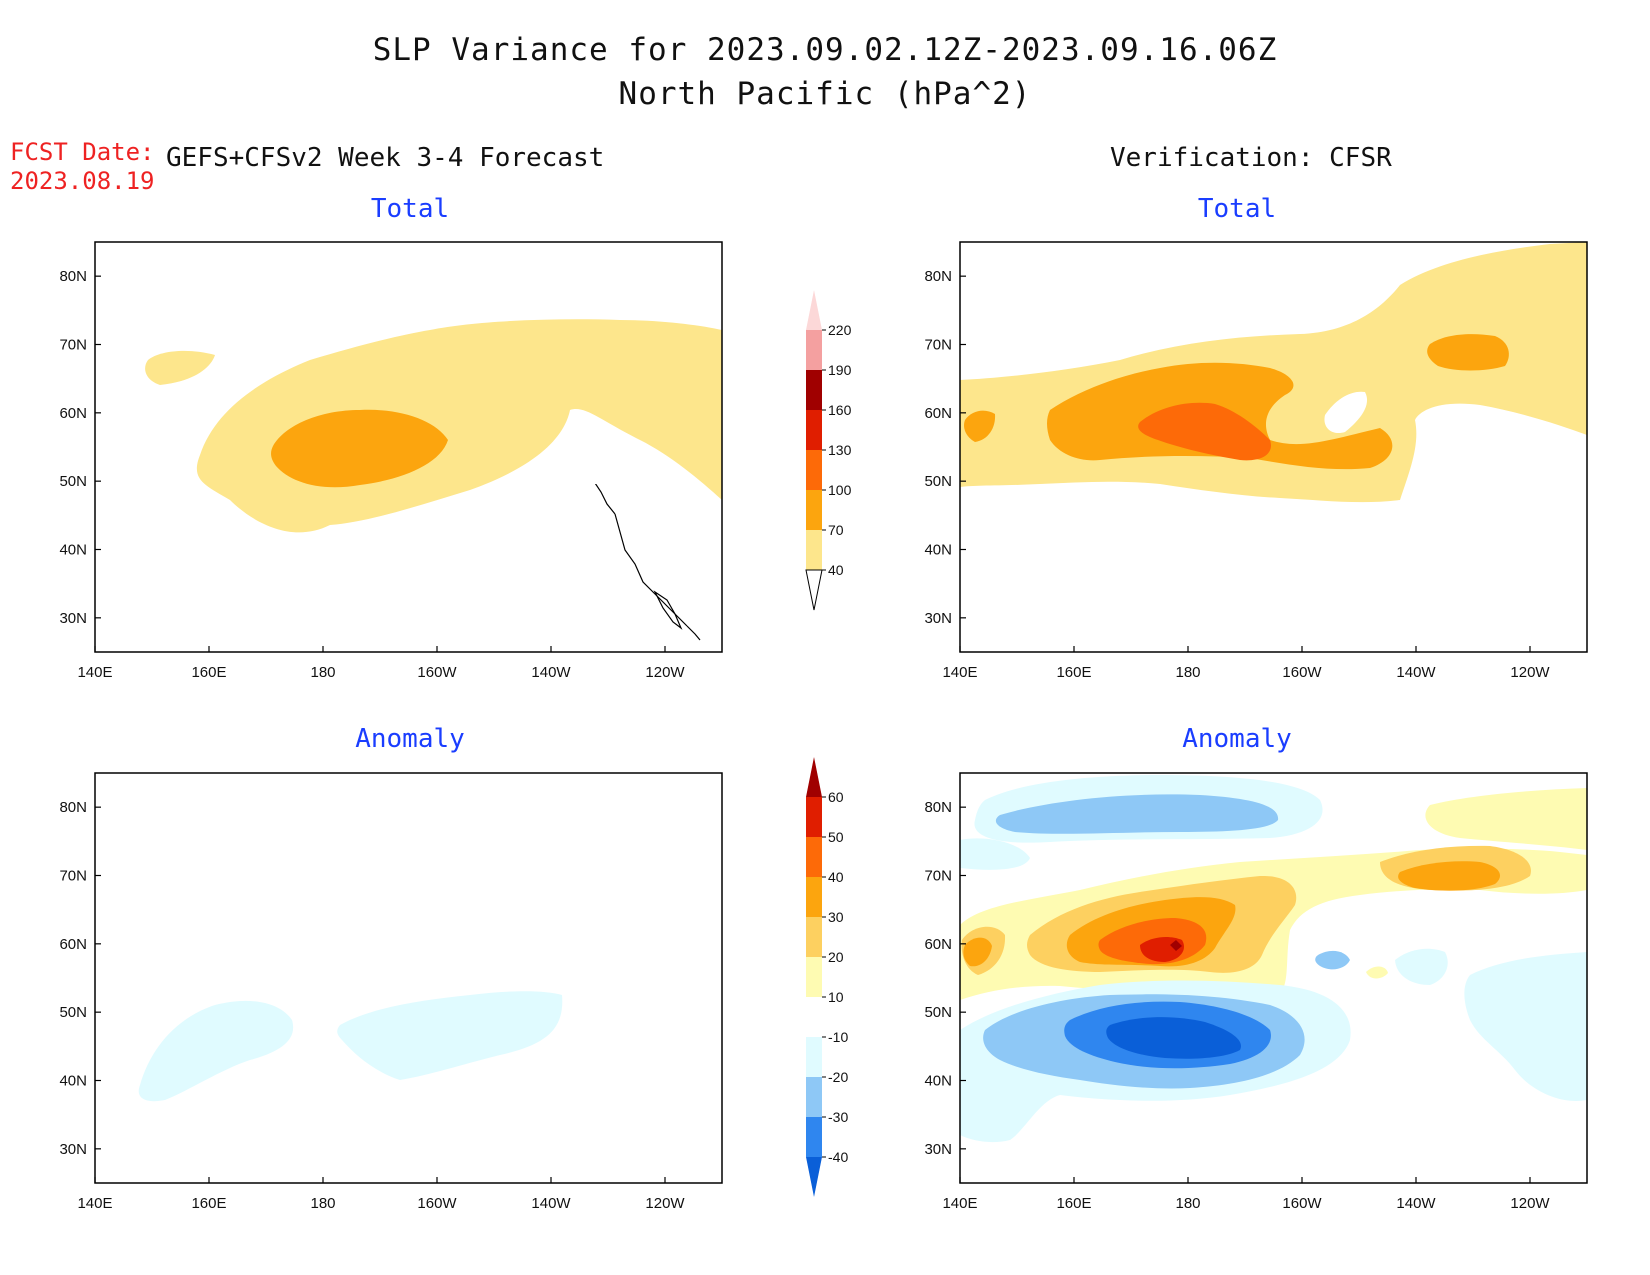 The width and height of the screenshot is (1650, 1275). I want to click on field-verif-total-40-hole, so click(1346, 412).